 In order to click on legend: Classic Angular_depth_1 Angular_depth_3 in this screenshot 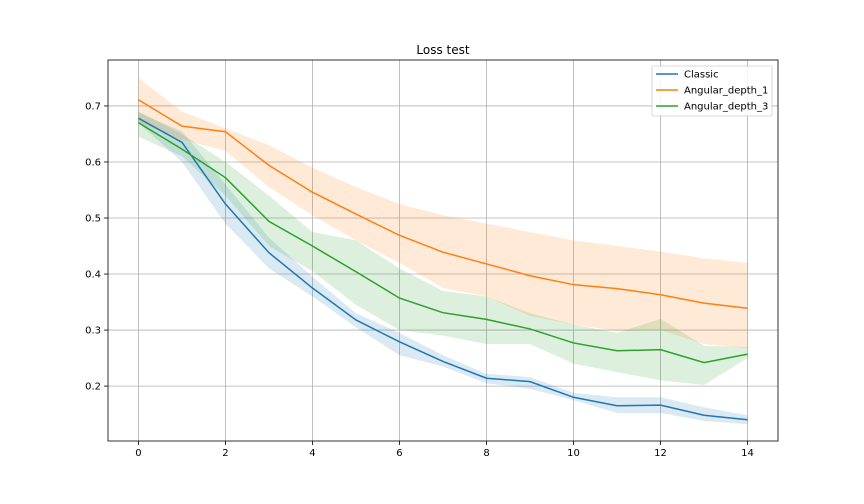, I will do `click(712, 91)`.